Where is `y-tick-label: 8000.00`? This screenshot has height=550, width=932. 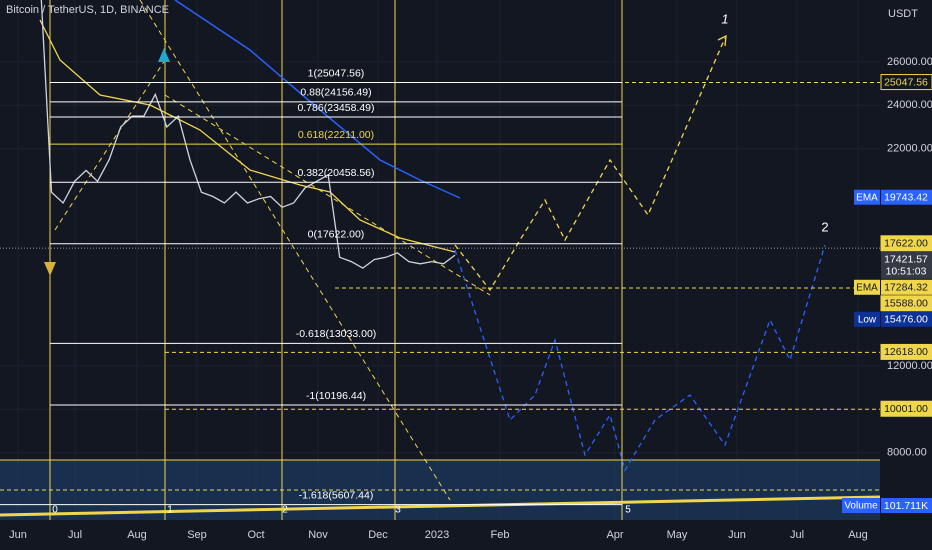 y-tick-label: 8000.00 is located at coordinates (907, 453).